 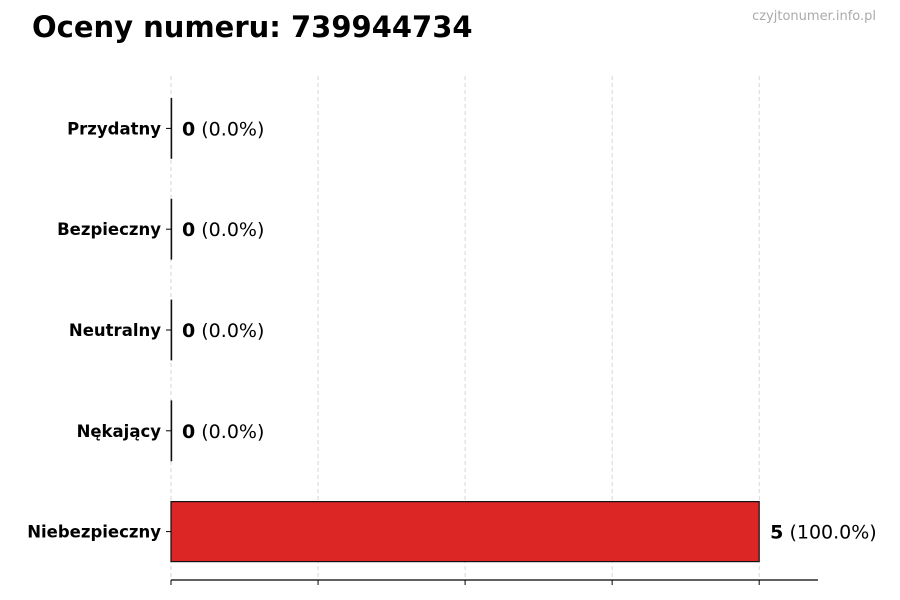 What do you see at coordinates (252, 27) in the screenshot?
I see `chart-title: Oceny numeru: 739944734` at bounding box center [252, 27].